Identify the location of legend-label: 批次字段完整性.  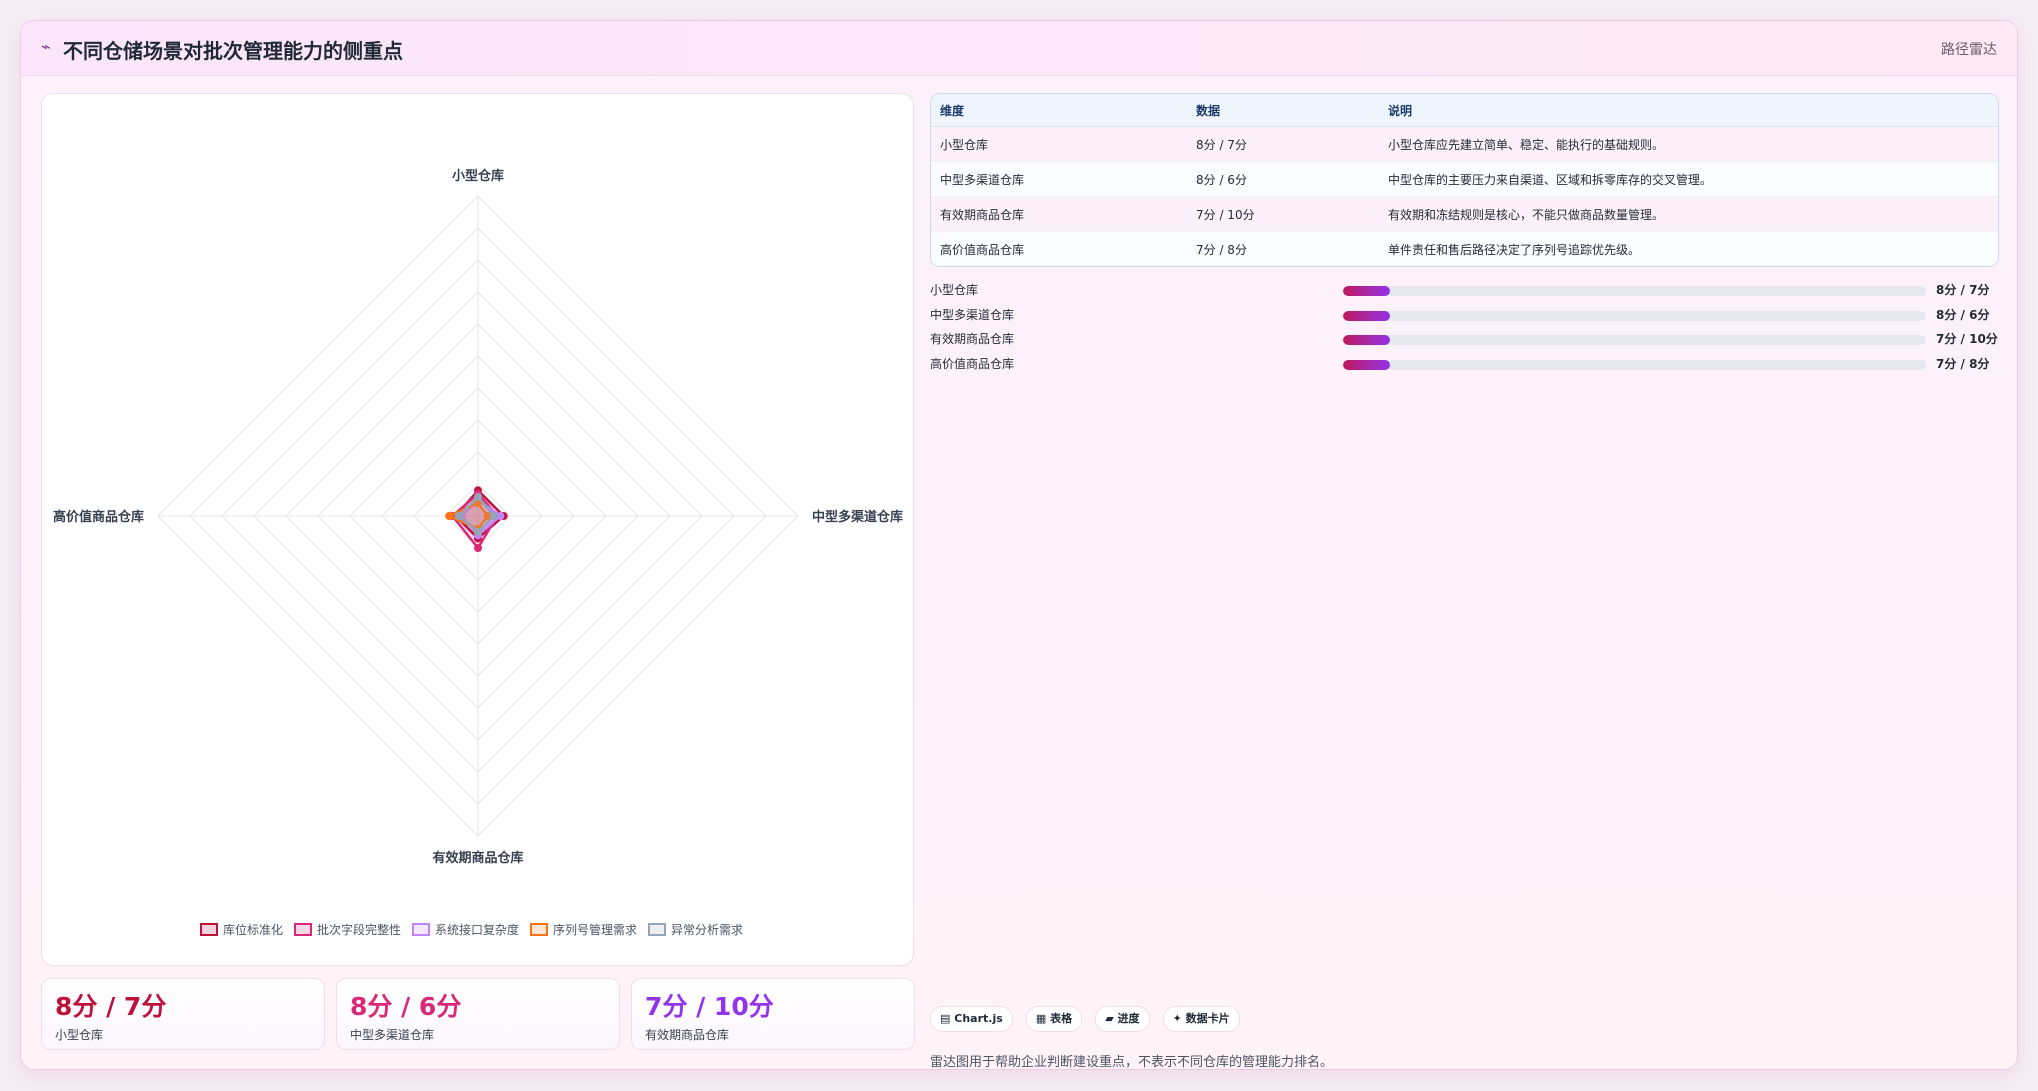
(359, 929).